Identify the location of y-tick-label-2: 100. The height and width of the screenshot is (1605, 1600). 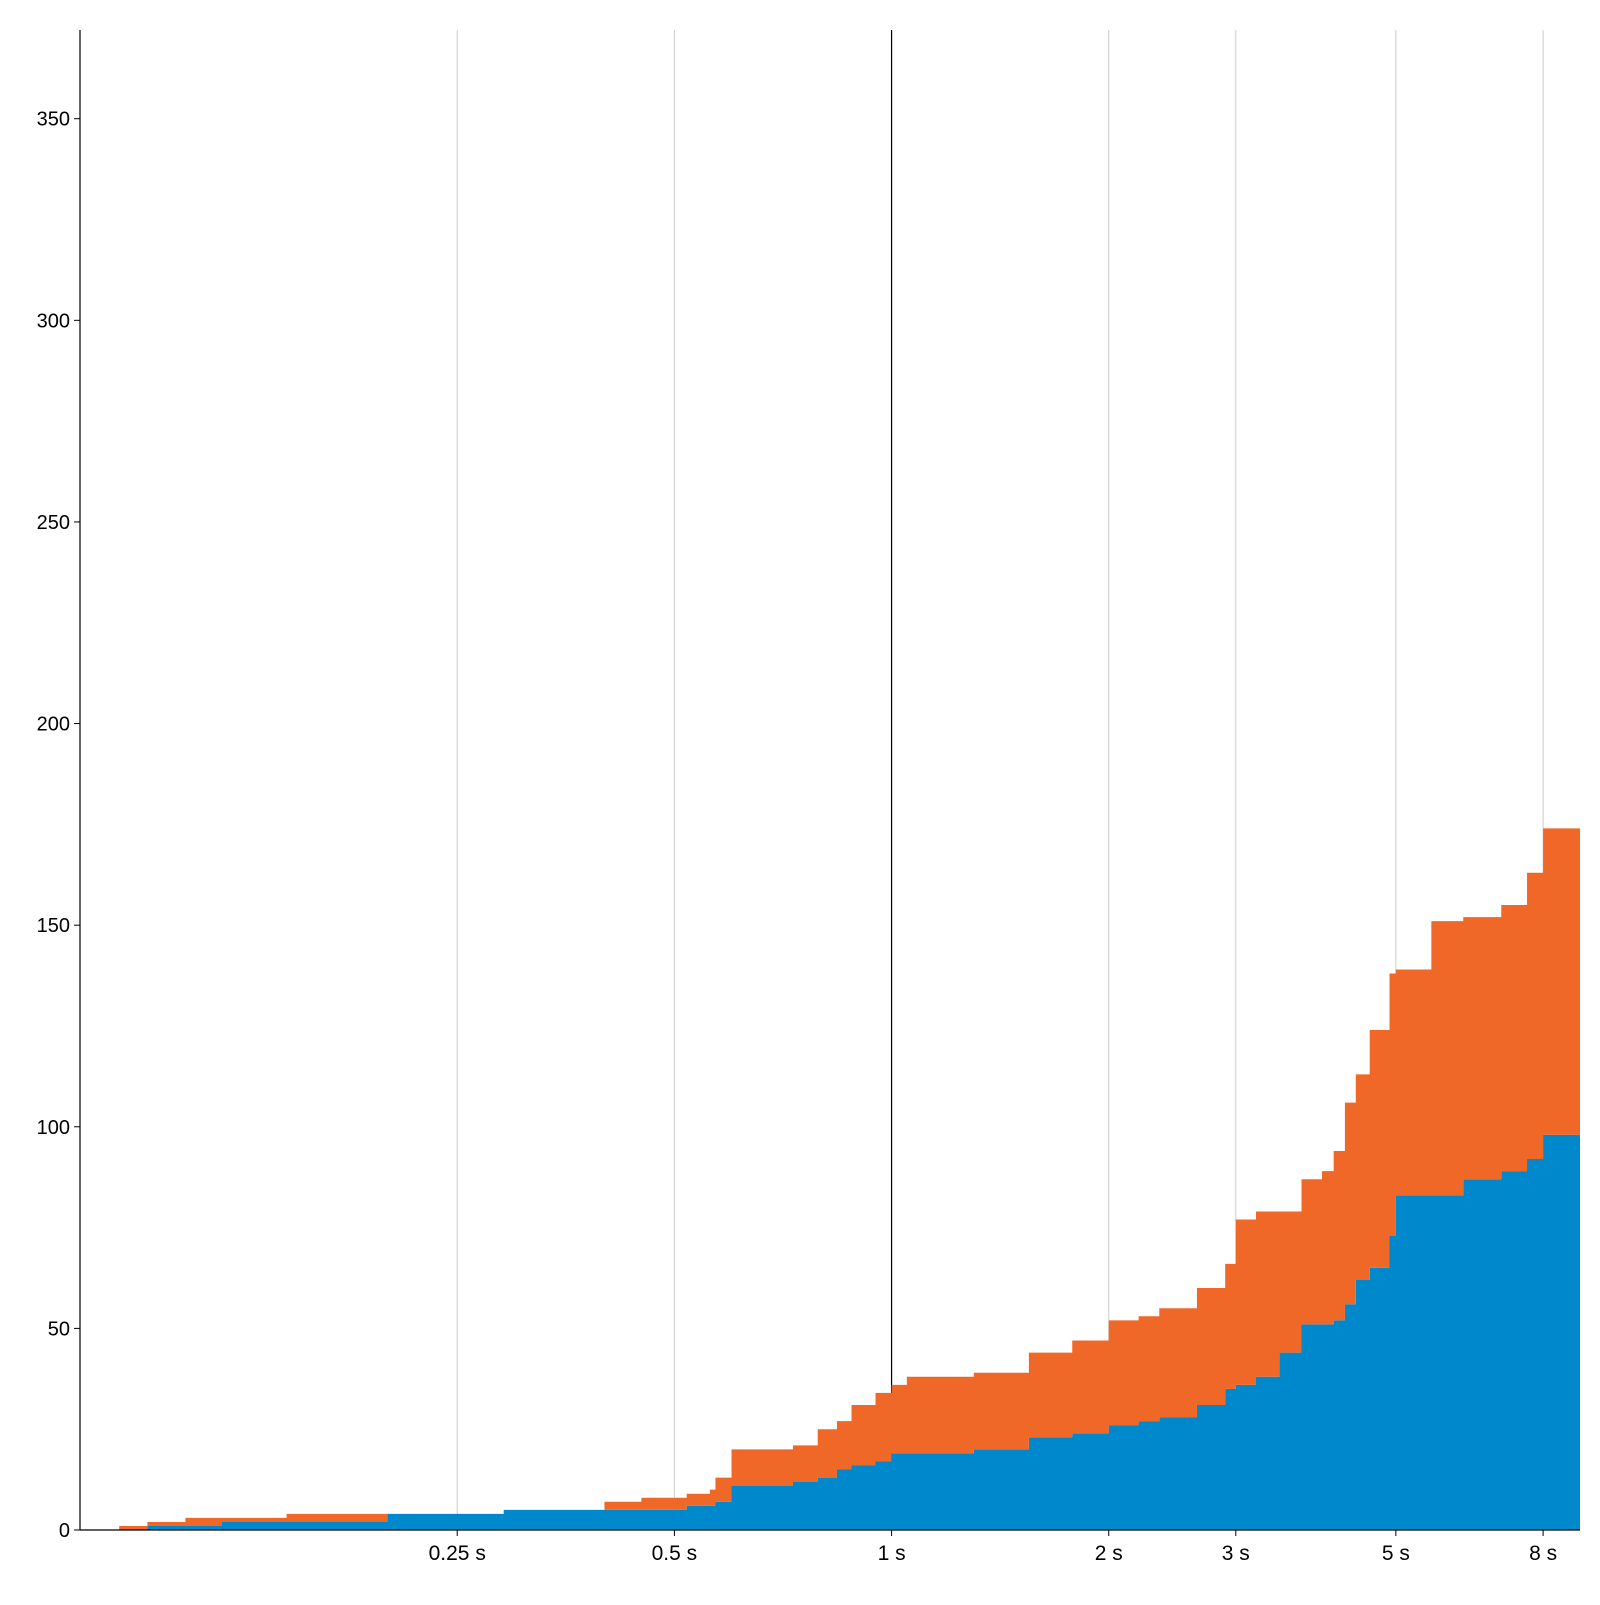
(53, 1128).